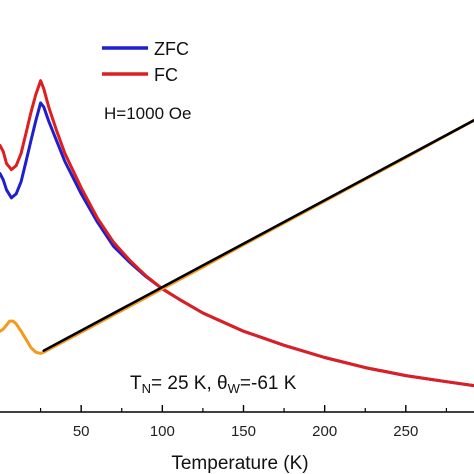  What do you see at coordinates (324, 431) in the screenshot?
I see `x-tick-label-200: 200` at bounding box center [324, 431].